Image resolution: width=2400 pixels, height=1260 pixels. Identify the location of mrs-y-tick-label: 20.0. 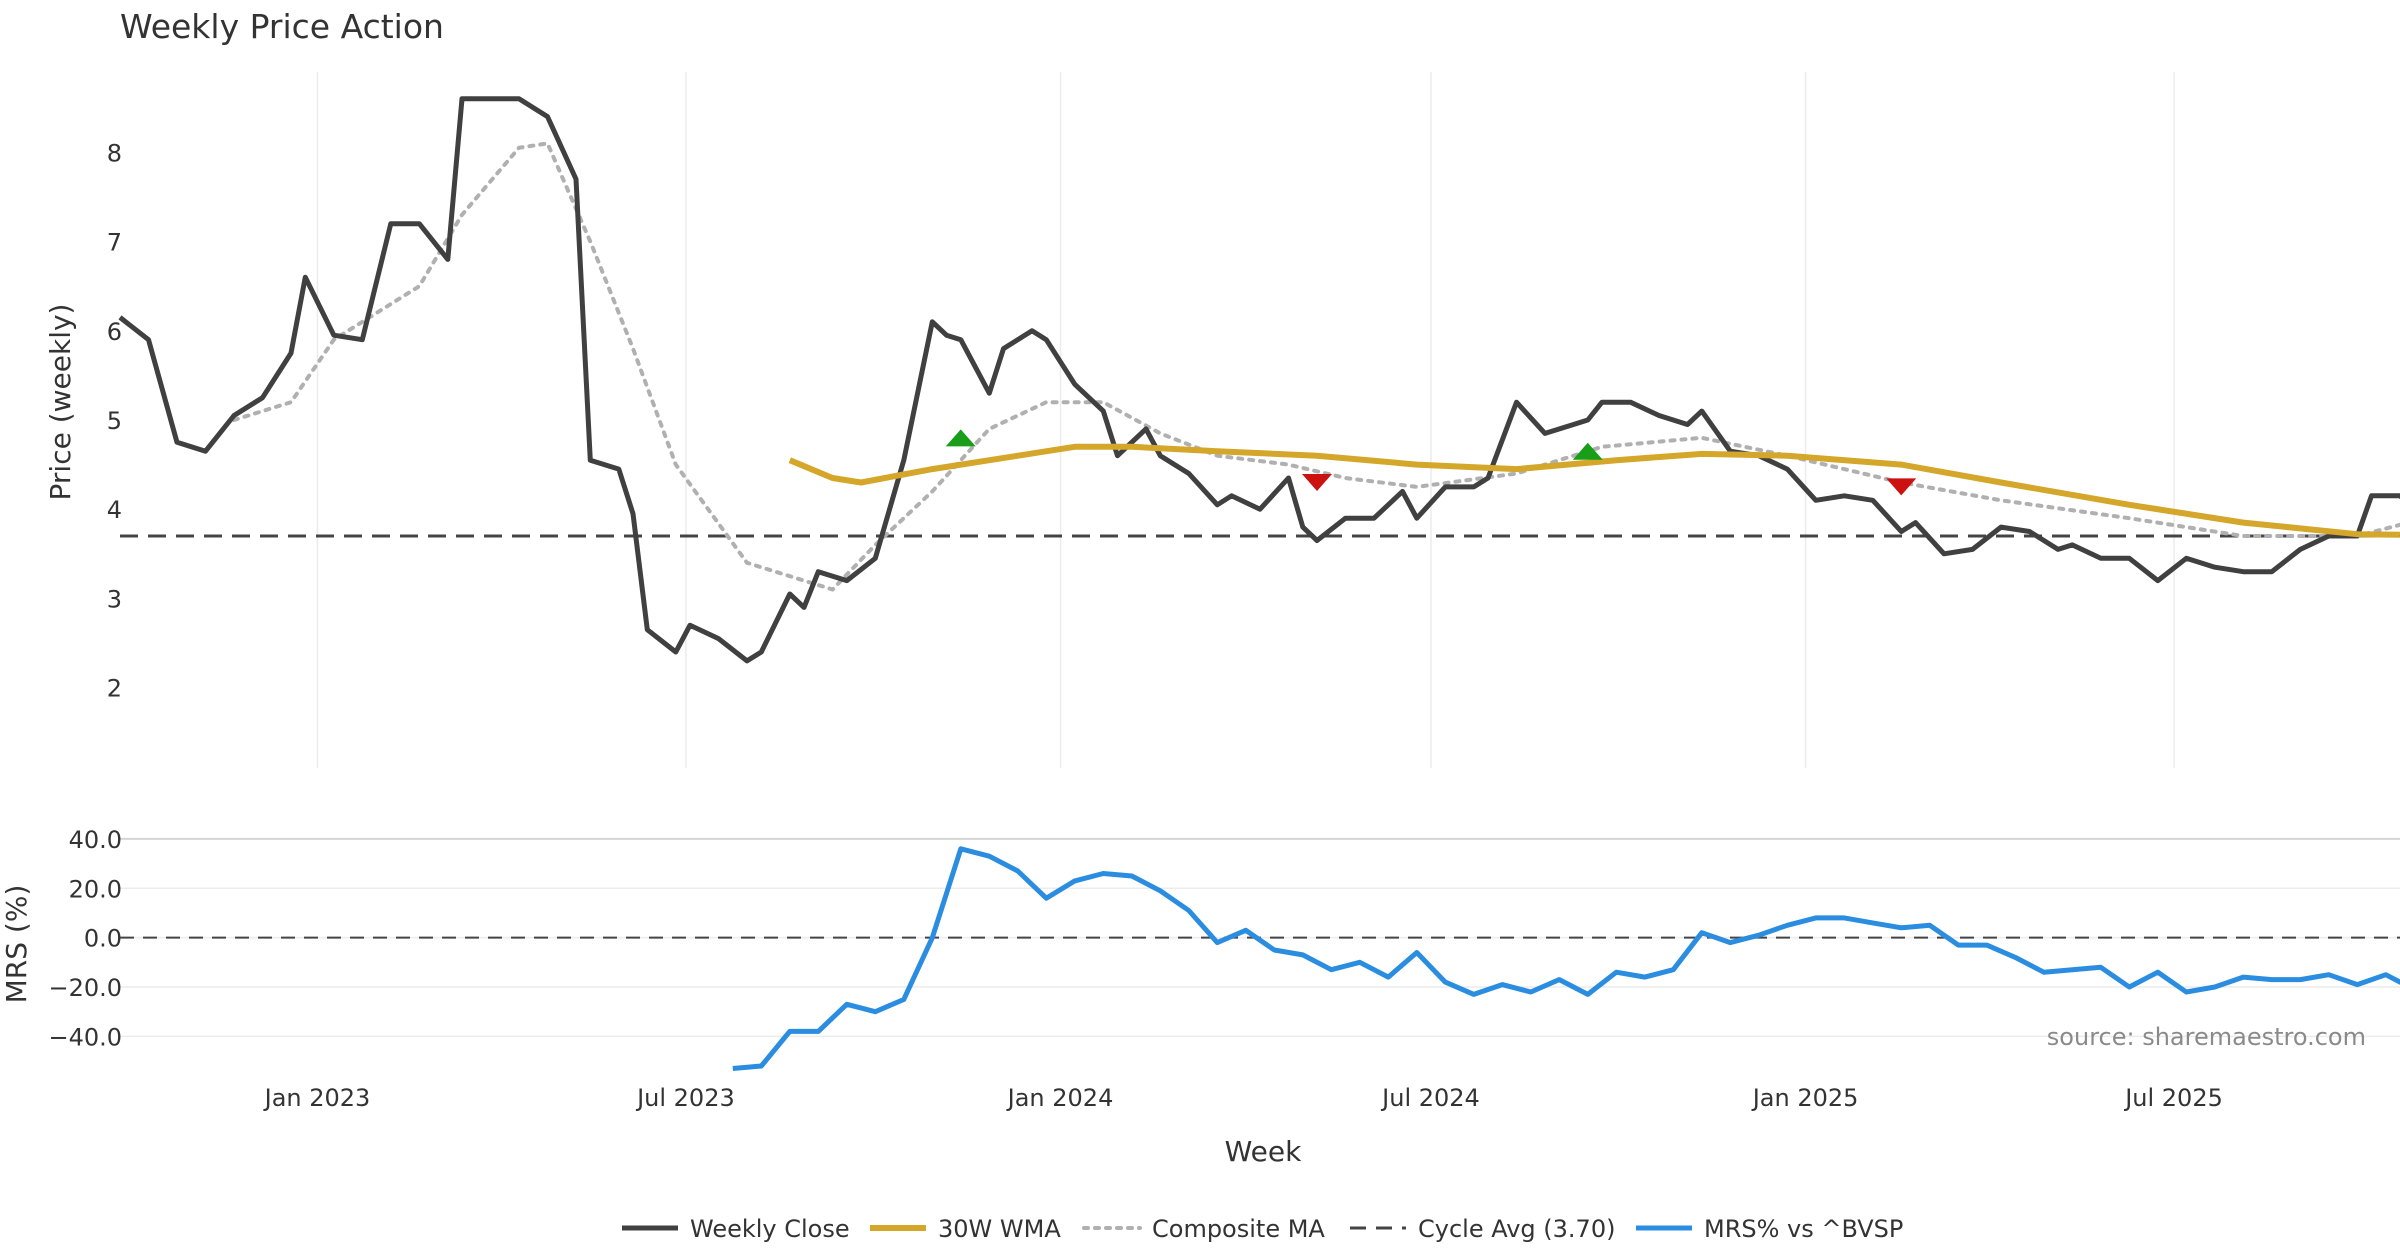
(95, 889).